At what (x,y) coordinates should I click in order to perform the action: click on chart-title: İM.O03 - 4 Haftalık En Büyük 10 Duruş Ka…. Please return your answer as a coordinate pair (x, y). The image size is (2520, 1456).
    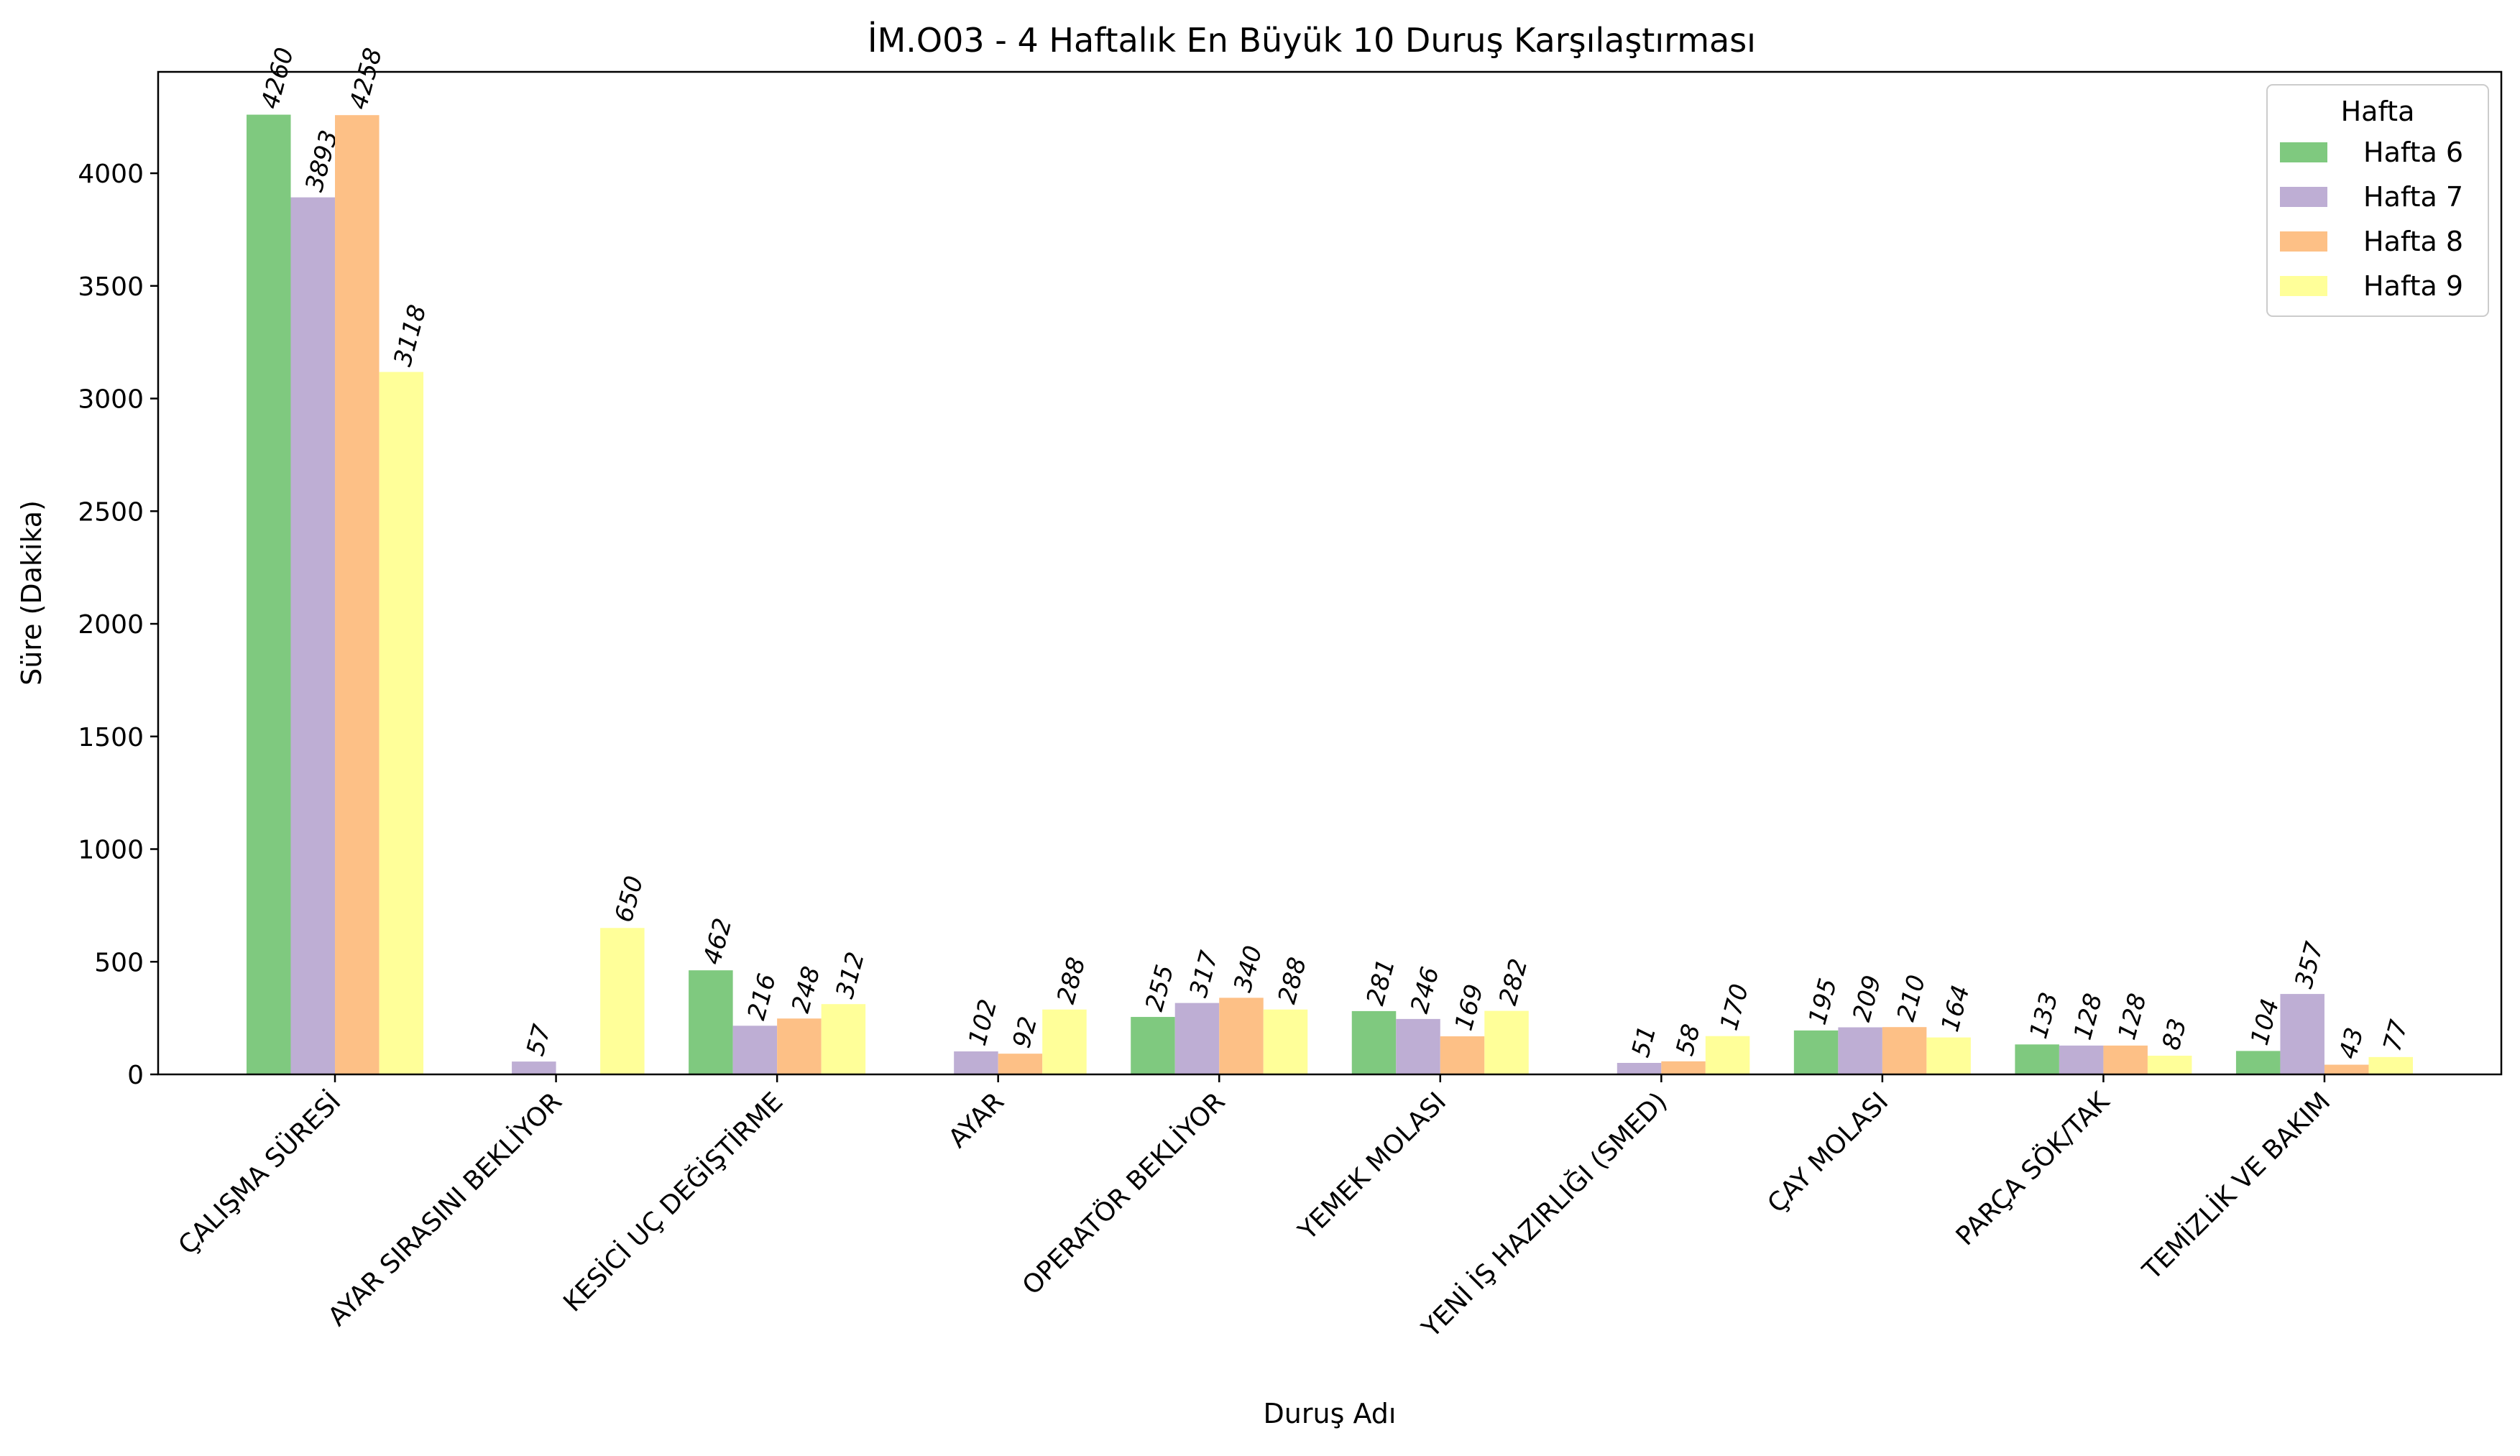
    Looking at the image, I should click on (1312, 40).